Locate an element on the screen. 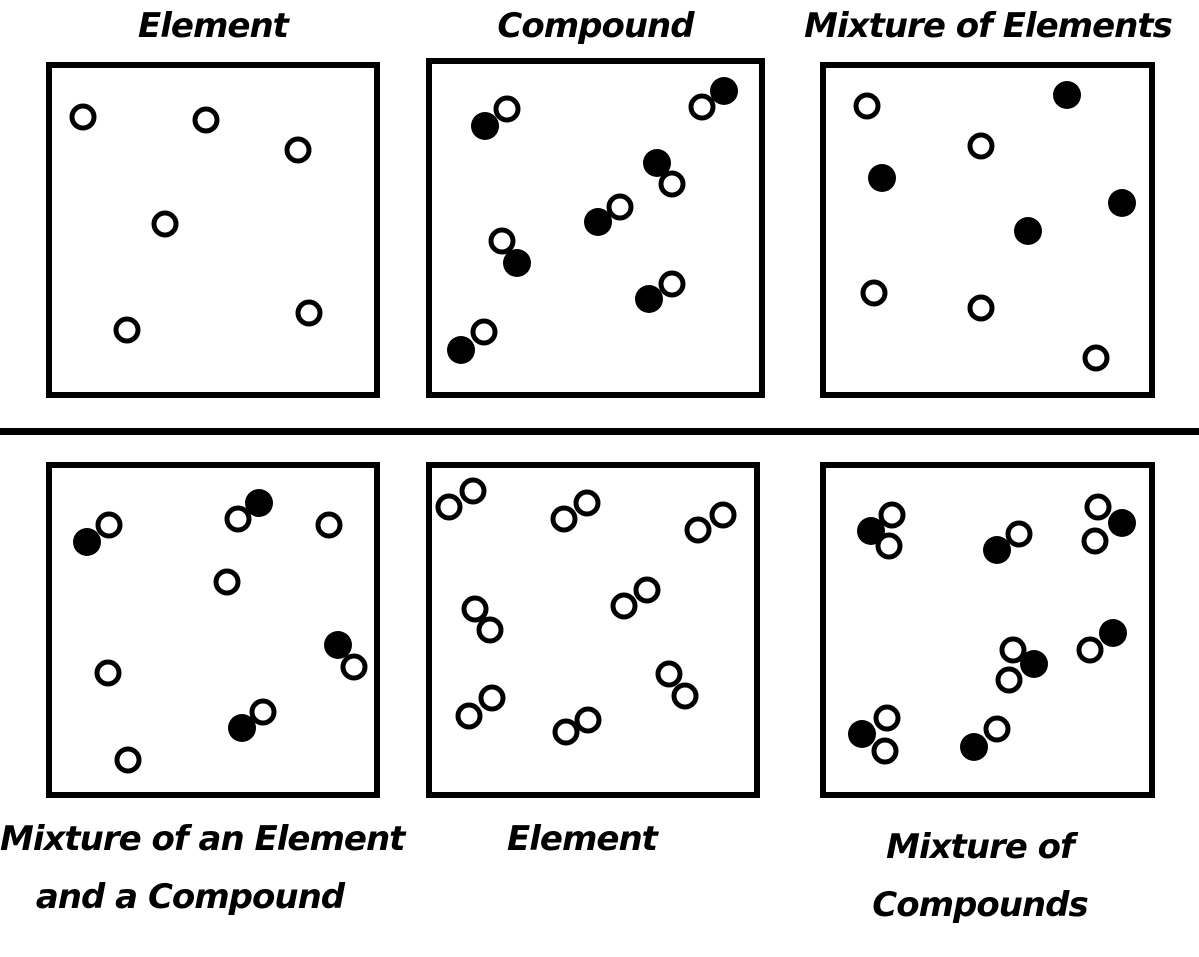 Image resolution: width=1199 pixels, height=957 pixels. particle-box-mixture-of-compounds is located at coordinates (987, 630).